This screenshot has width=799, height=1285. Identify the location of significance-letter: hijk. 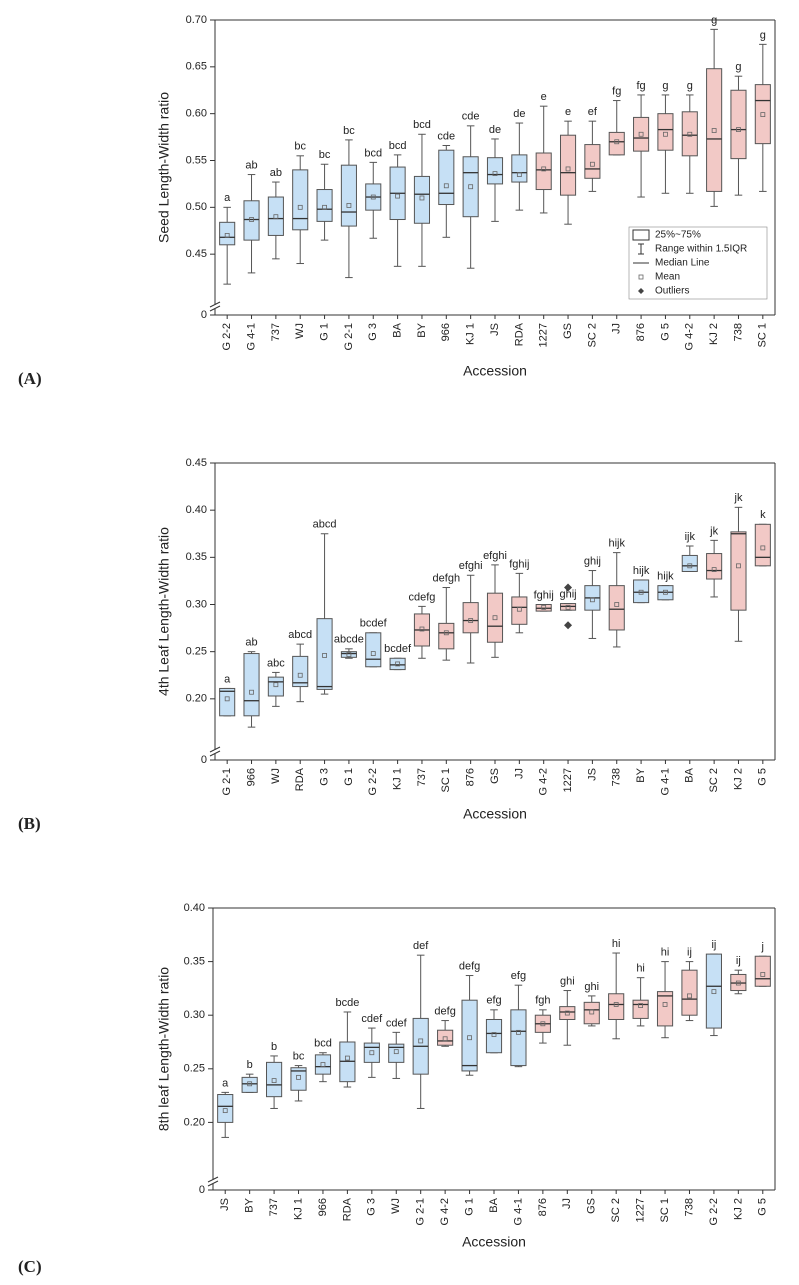
(641, 571).